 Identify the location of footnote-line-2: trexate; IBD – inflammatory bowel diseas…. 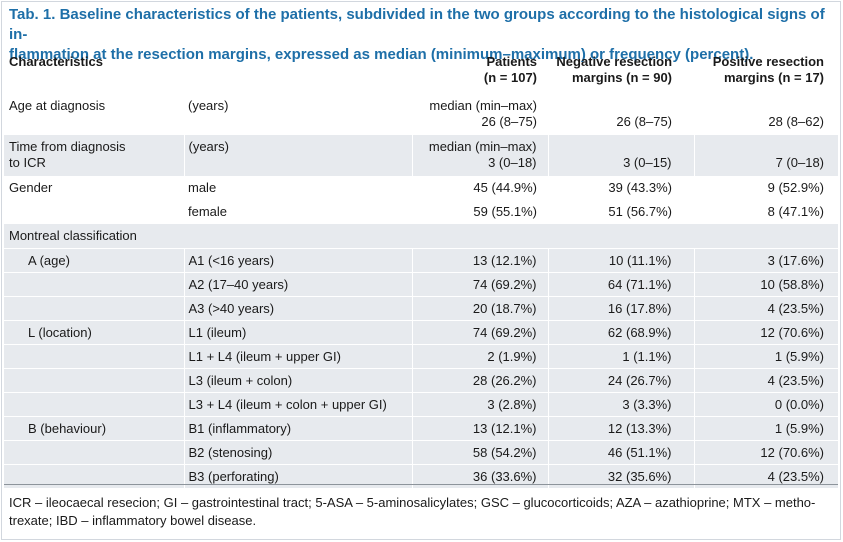
(133, 520).